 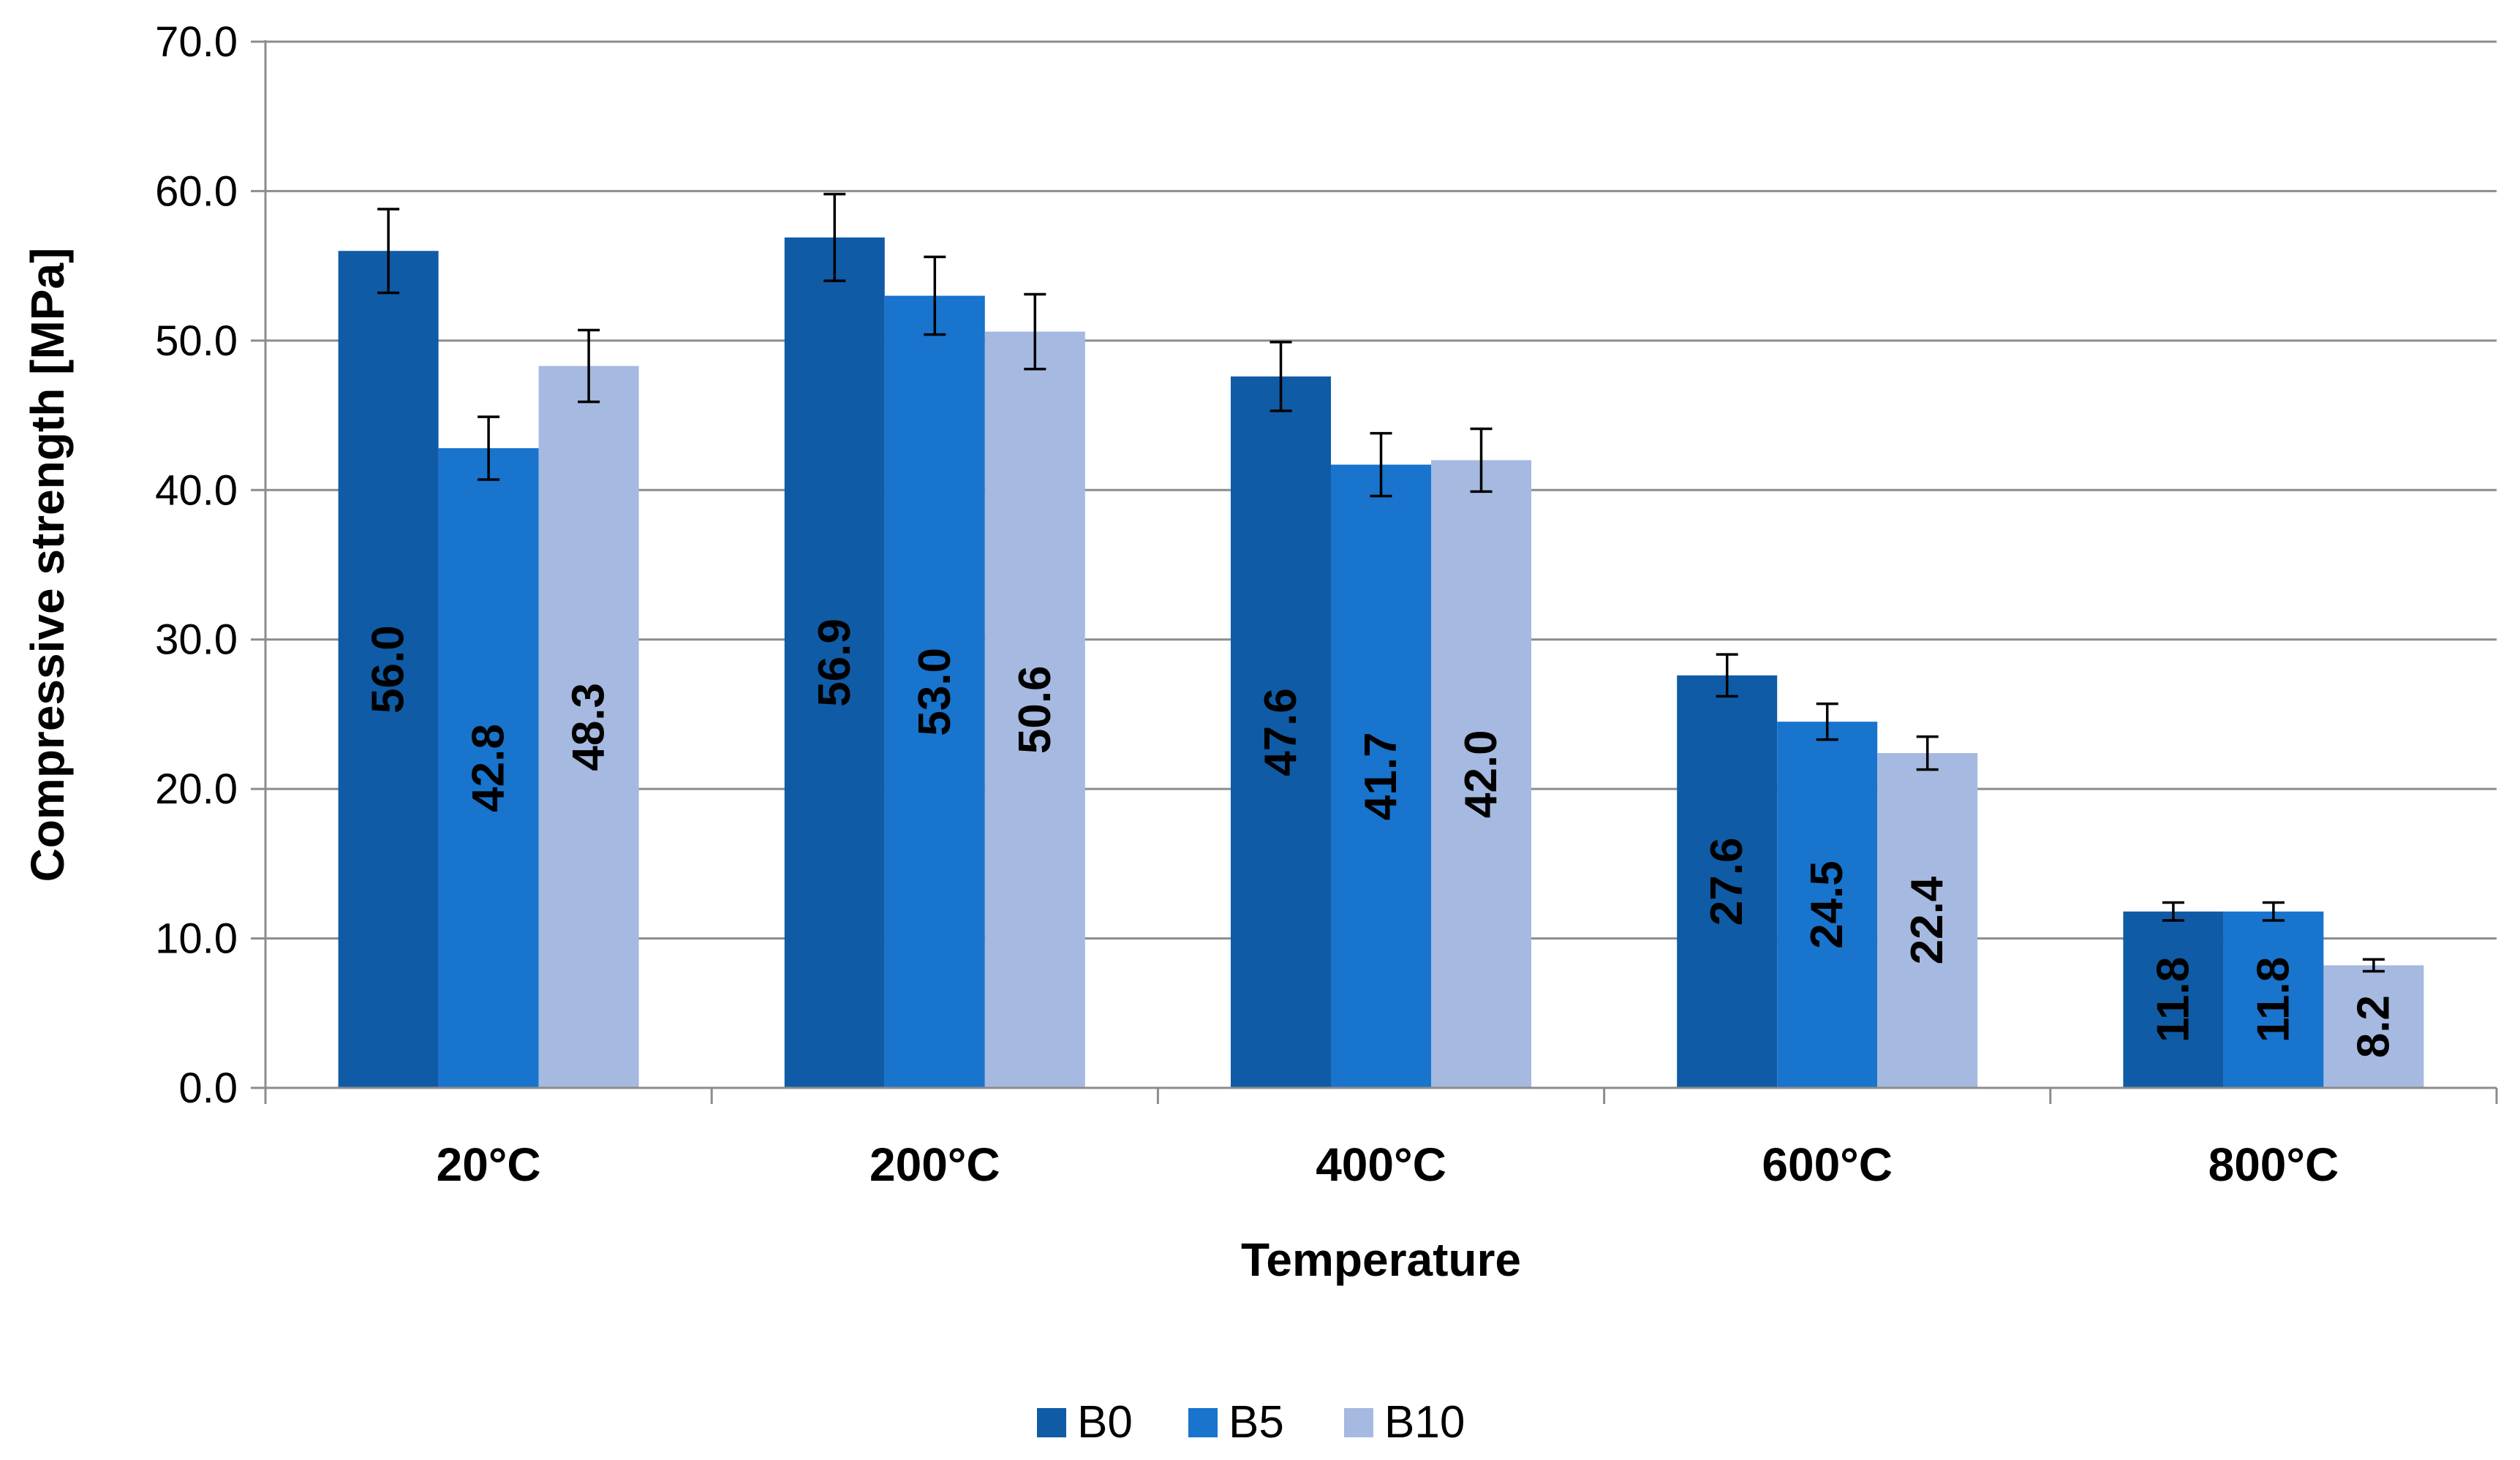 What do you see at coordinates (196, 939) in the screenshot?
I see `y-tick-label: 10.0` at bounding box center [196, 939].